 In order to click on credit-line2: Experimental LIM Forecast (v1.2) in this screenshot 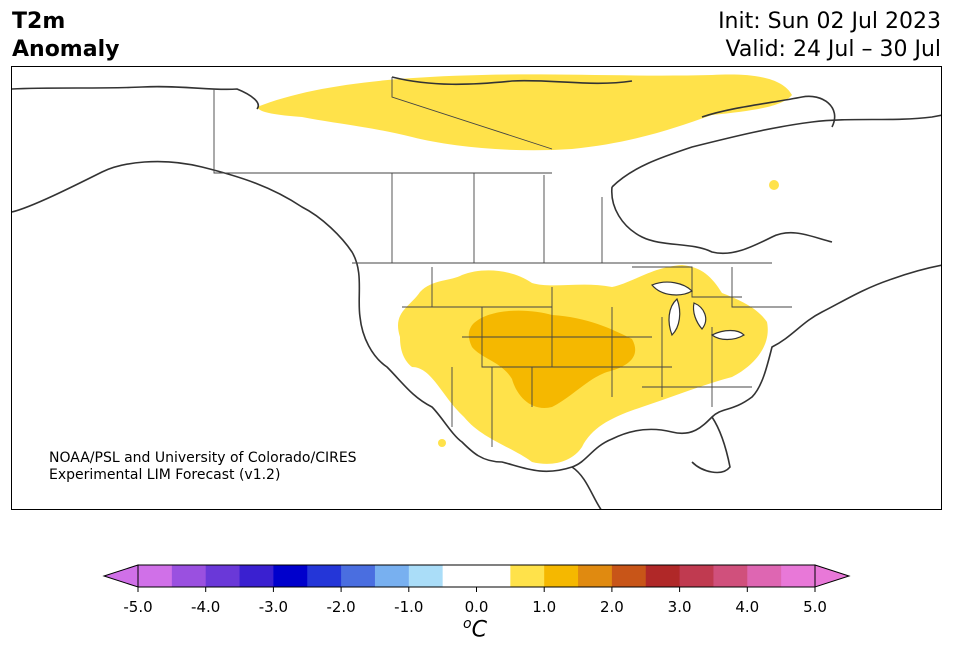, I will do `click(165, 475)`.